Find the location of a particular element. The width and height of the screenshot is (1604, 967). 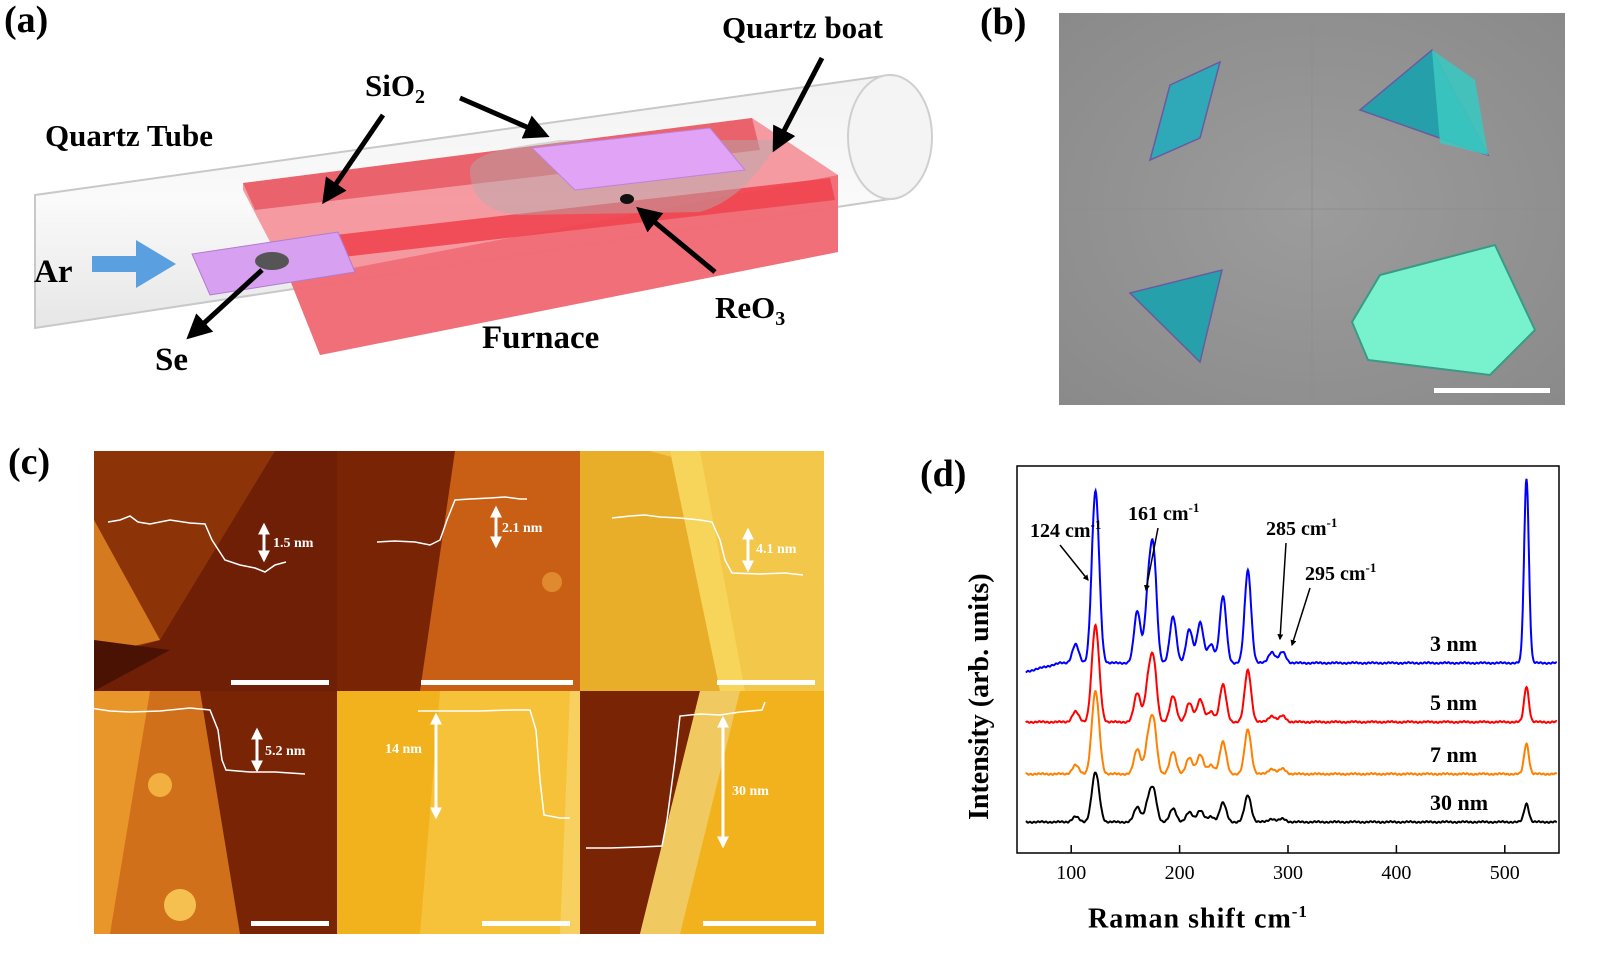

raman-x-tick-label: 500 is located at coordinates (1505, 873).